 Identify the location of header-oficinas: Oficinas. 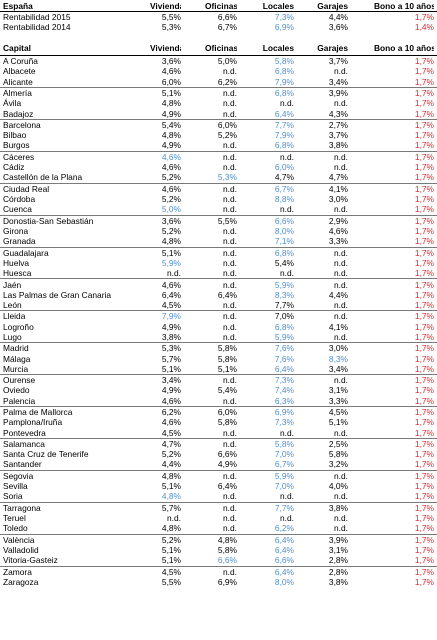
(221, 6).